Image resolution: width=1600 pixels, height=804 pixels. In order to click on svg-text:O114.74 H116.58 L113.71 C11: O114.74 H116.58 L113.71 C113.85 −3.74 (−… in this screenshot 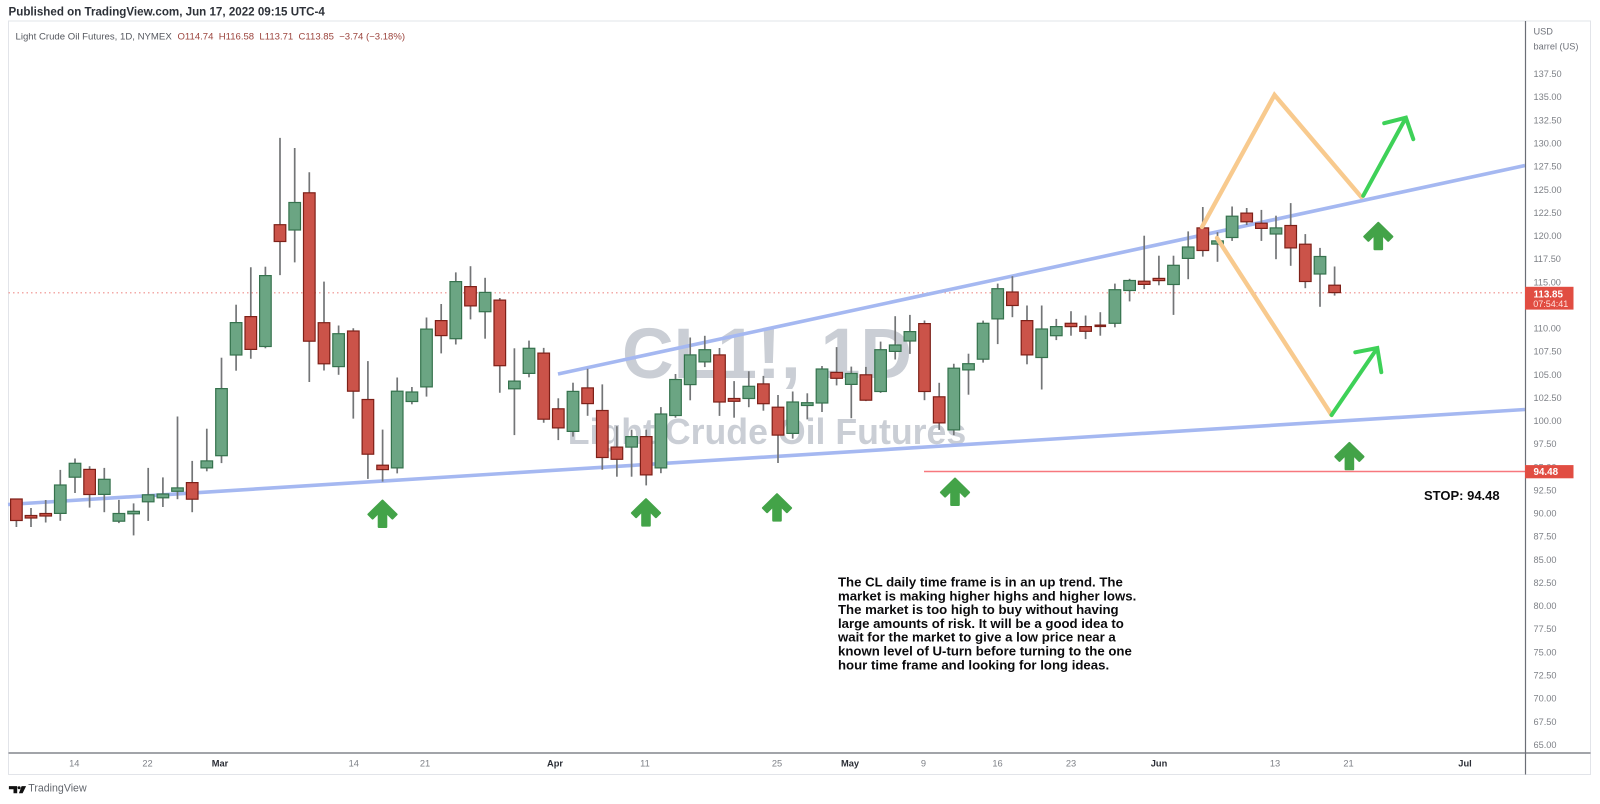, I will do `click(292, 37)`.